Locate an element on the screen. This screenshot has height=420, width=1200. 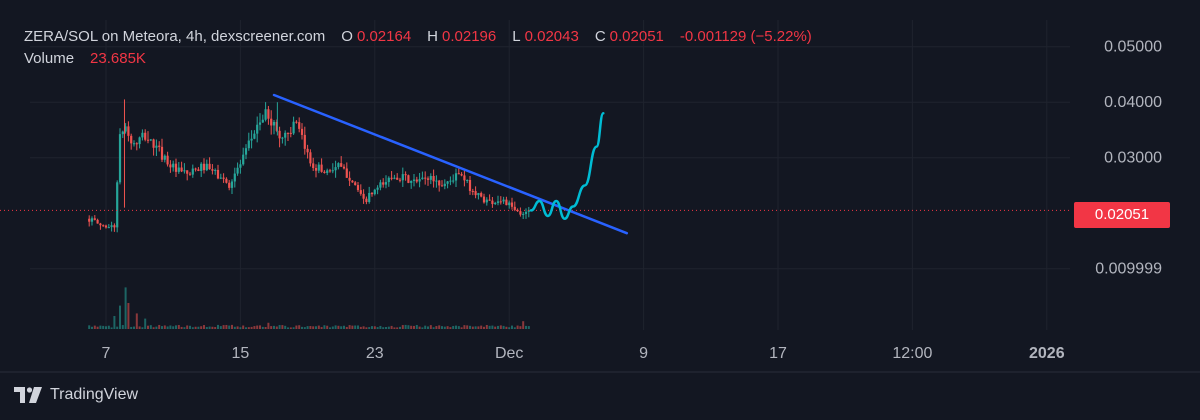
close-label: C is located at coordinates (600, 36).